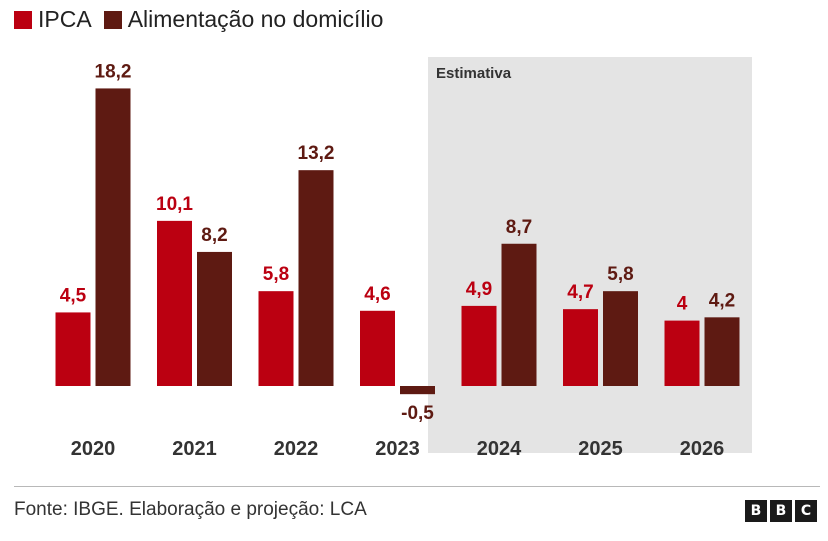 The image size is (828, 541). I want to click on bar-food-2021, so click(214, 318).